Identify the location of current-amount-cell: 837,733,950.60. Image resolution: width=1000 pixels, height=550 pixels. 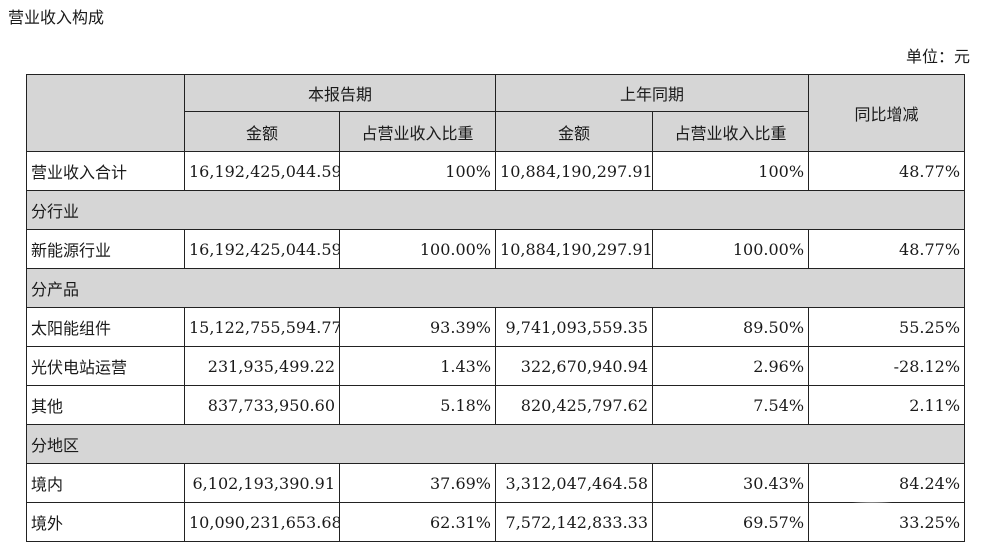
(262, 405).